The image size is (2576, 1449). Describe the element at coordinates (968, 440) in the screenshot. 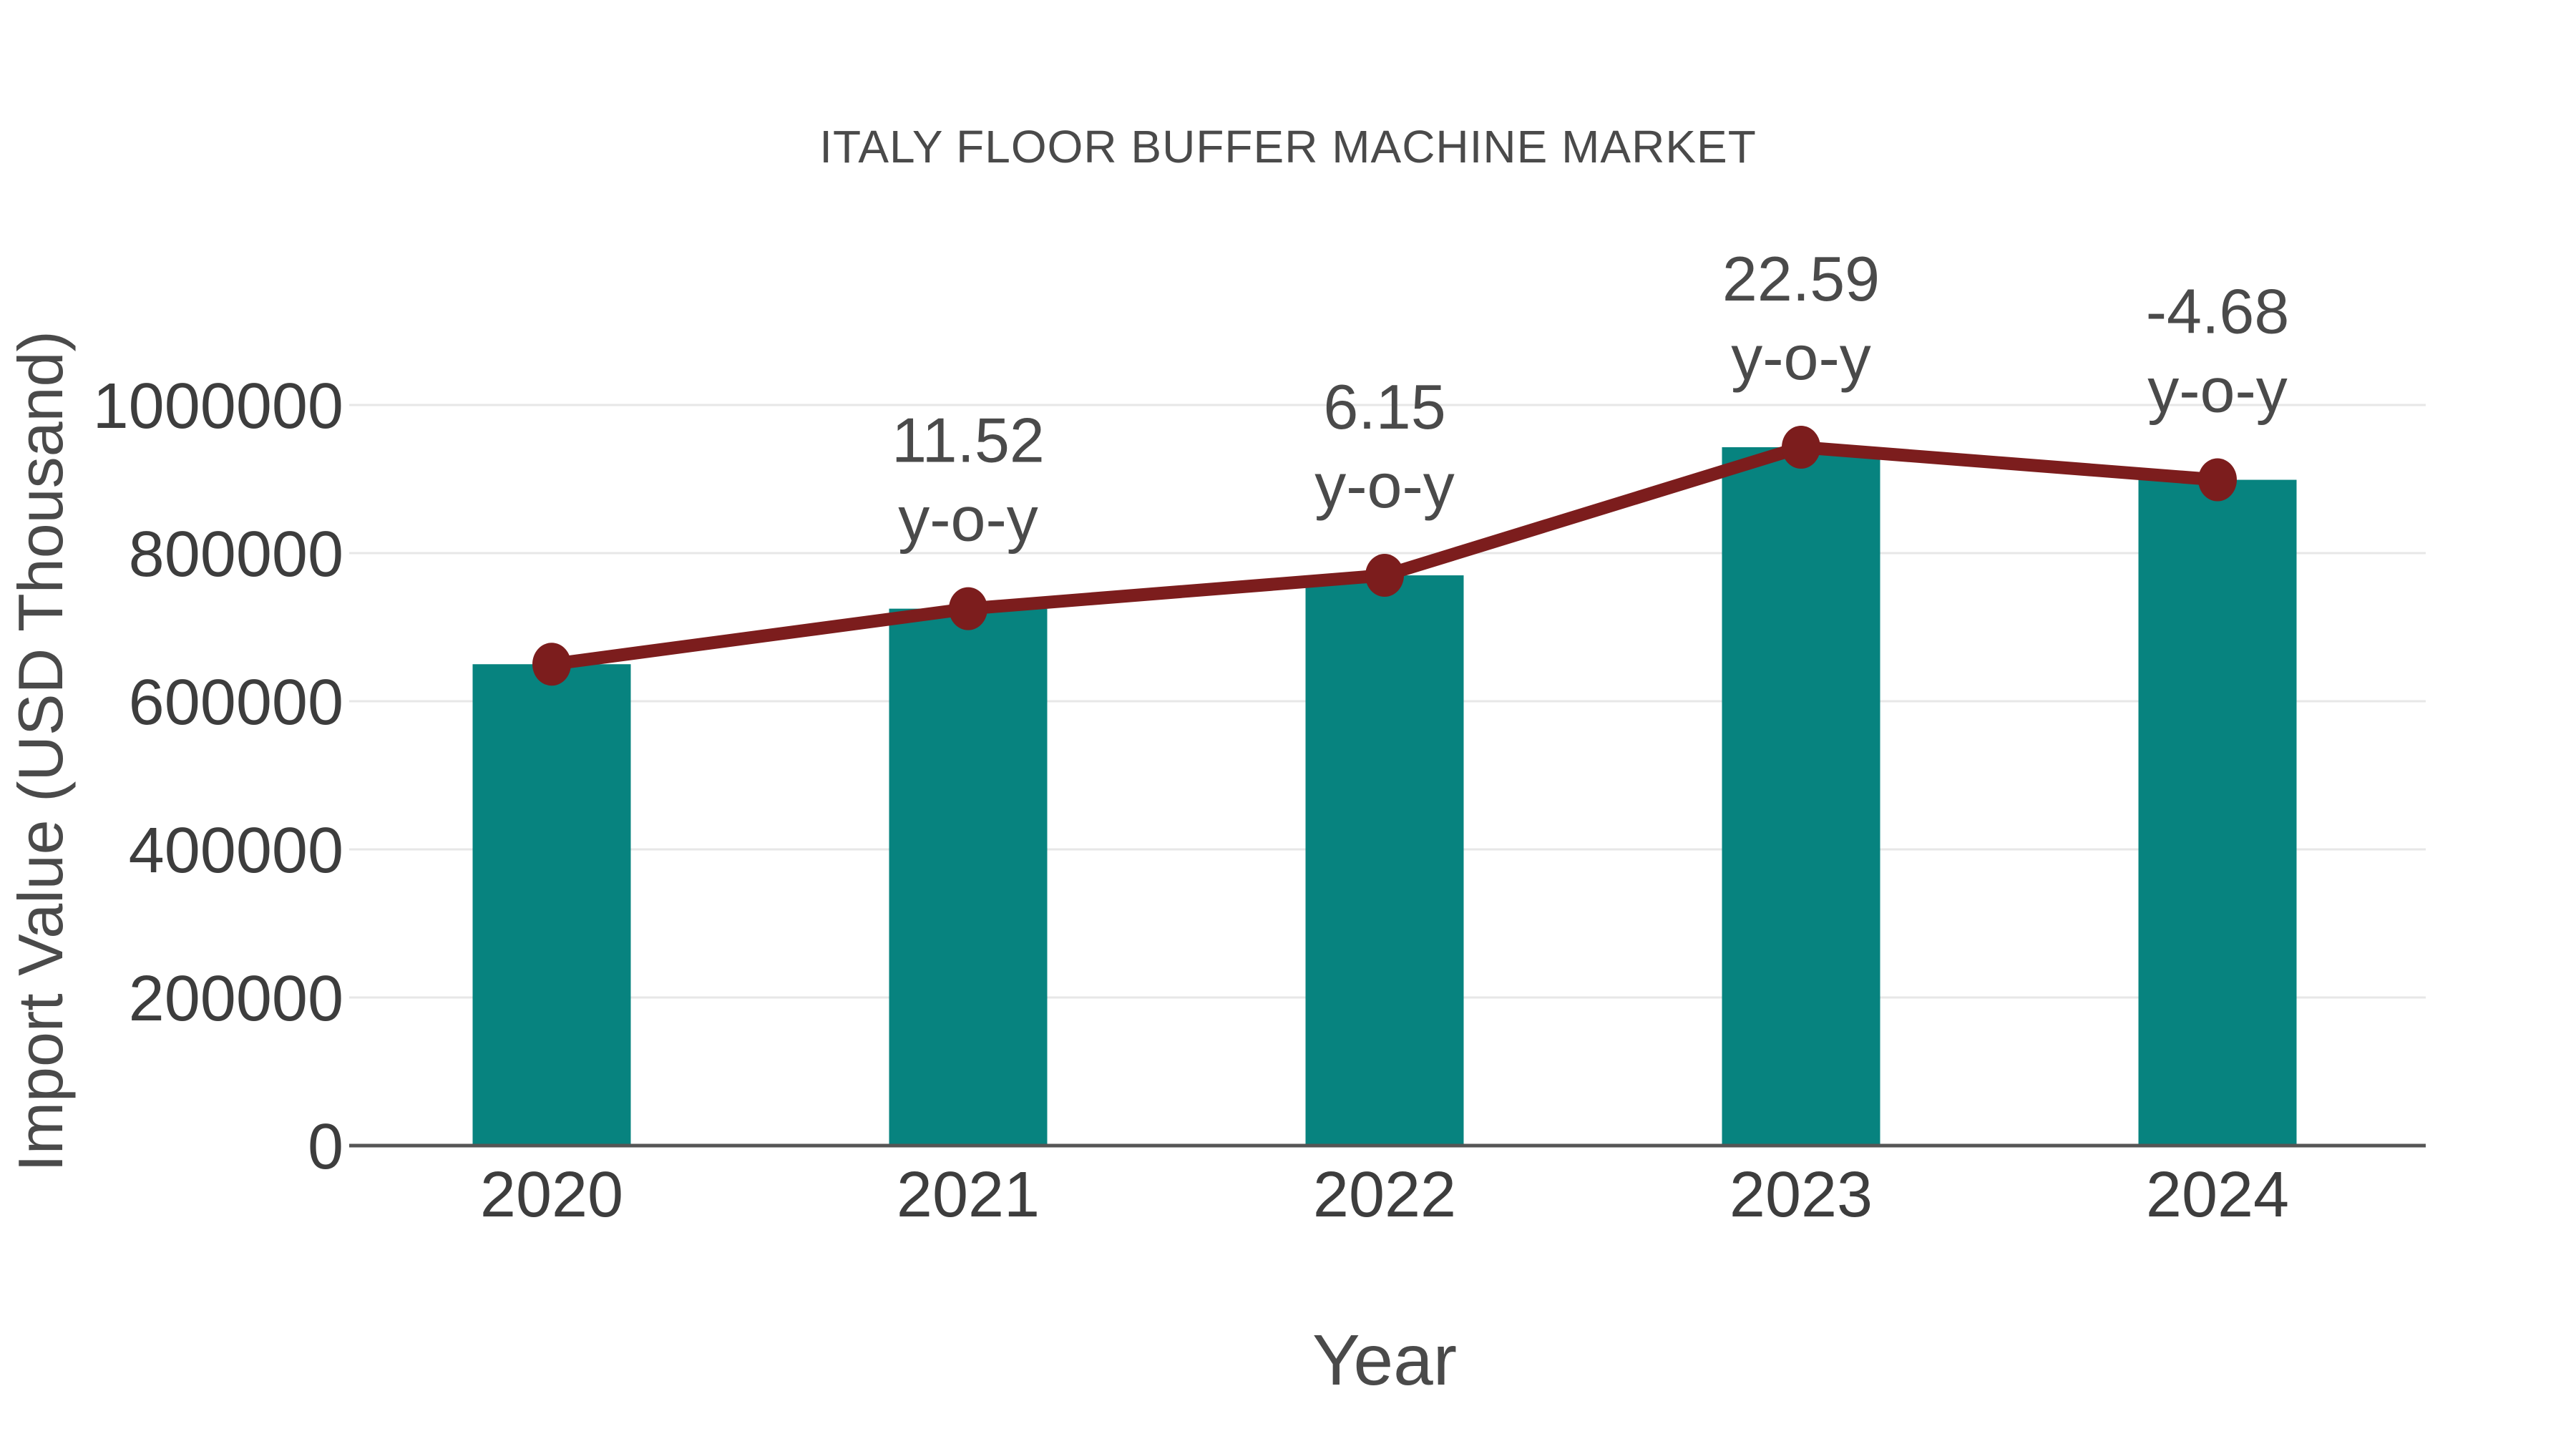

I see `annotation-value-2021: 11.52` at that location.